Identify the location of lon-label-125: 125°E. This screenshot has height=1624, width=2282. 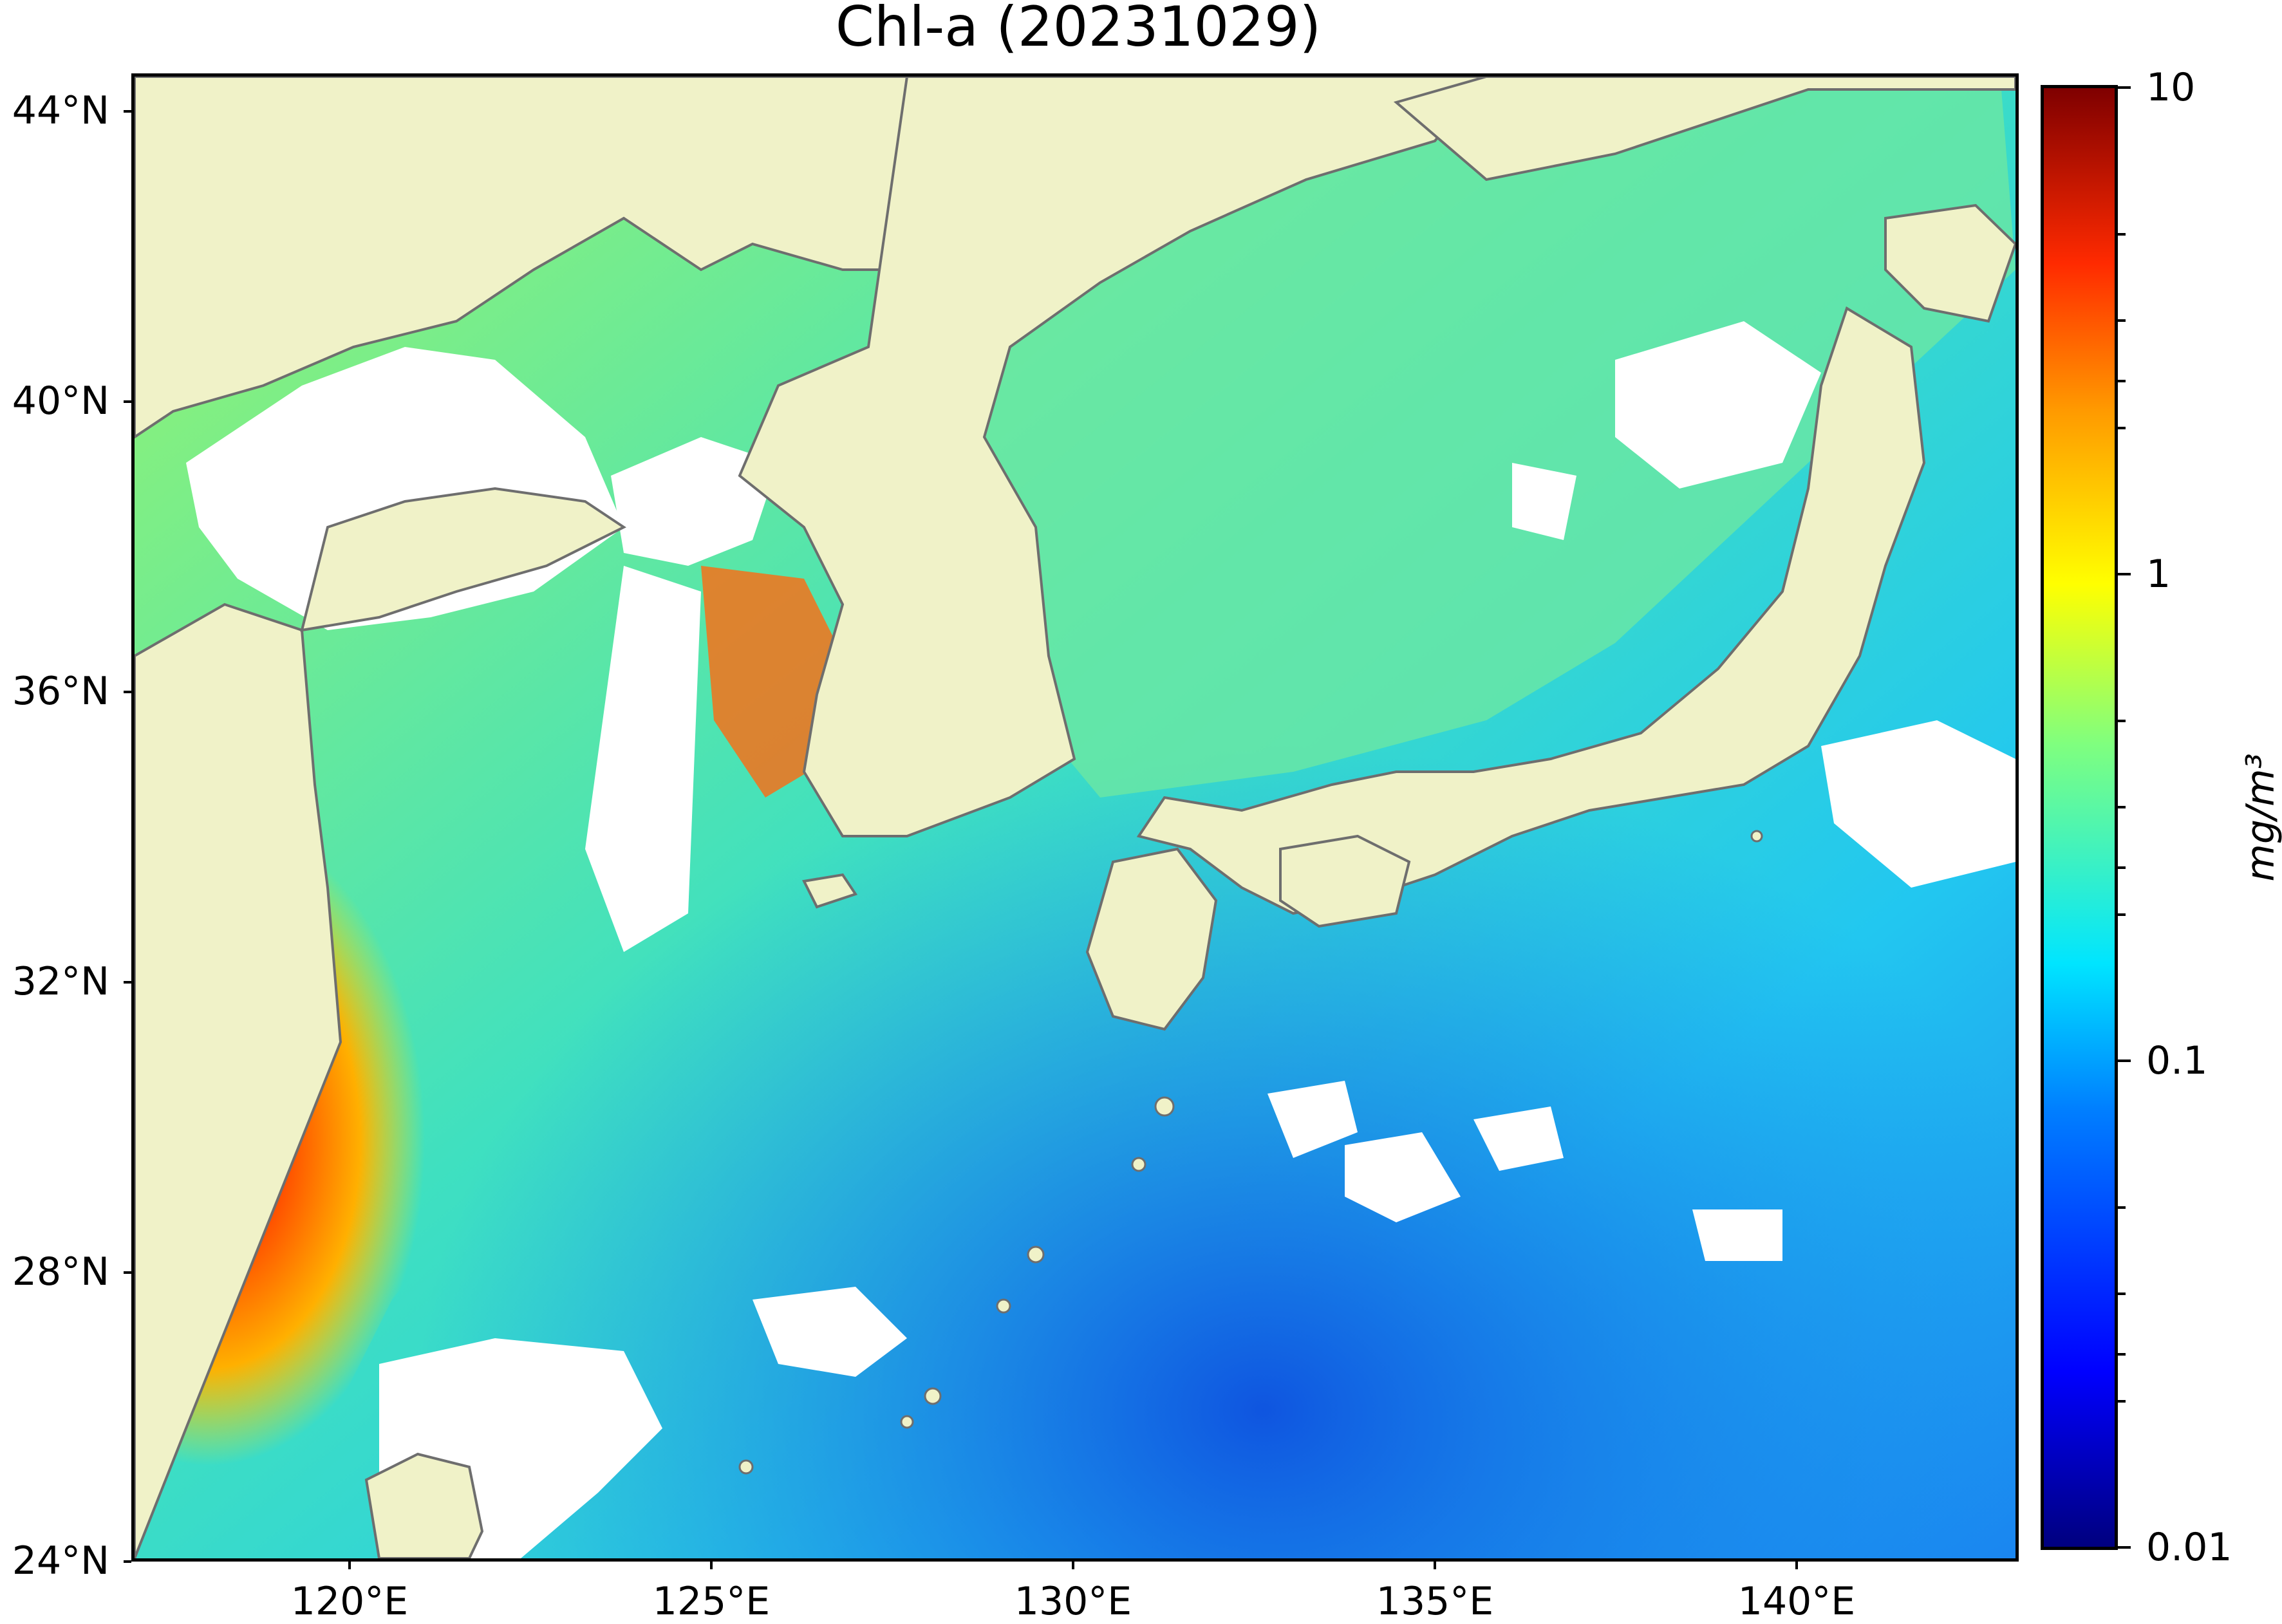
(711, 1602).